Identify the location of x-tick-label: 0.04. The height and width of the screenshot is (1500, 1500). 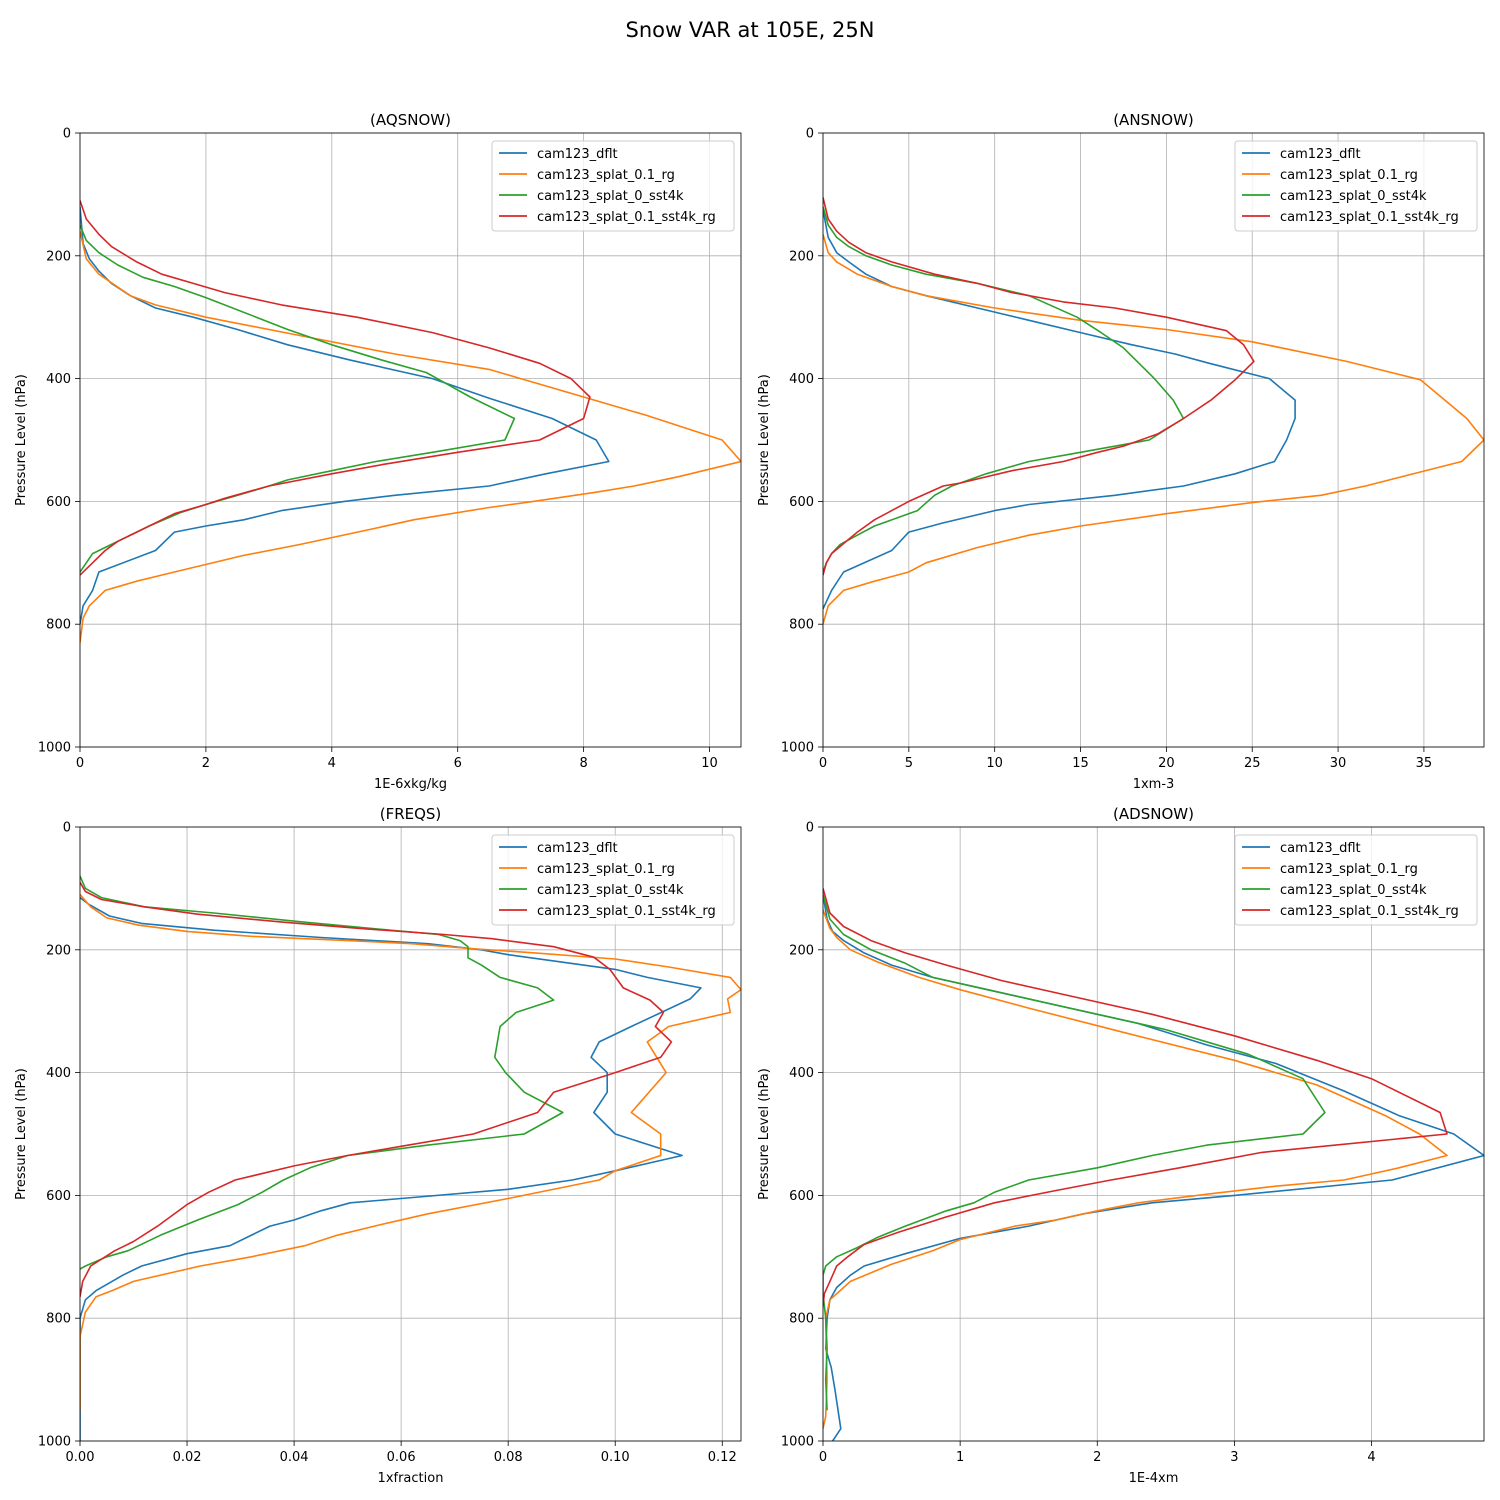
(294, 1457).